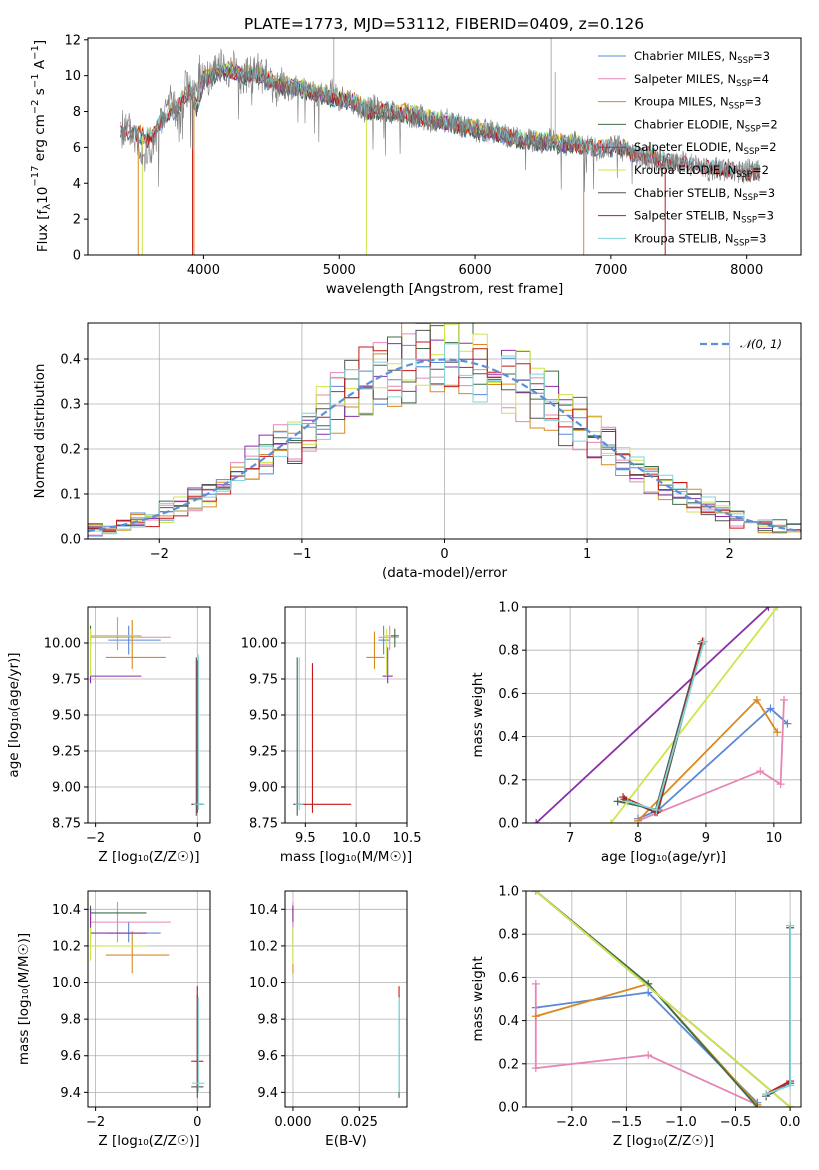 Image resolution: width=819 pixels, height=1170 pixels. Describe the element at coordinates (43, 195) in the screenshot. I see `y-axis-label-part: 10` at that location.